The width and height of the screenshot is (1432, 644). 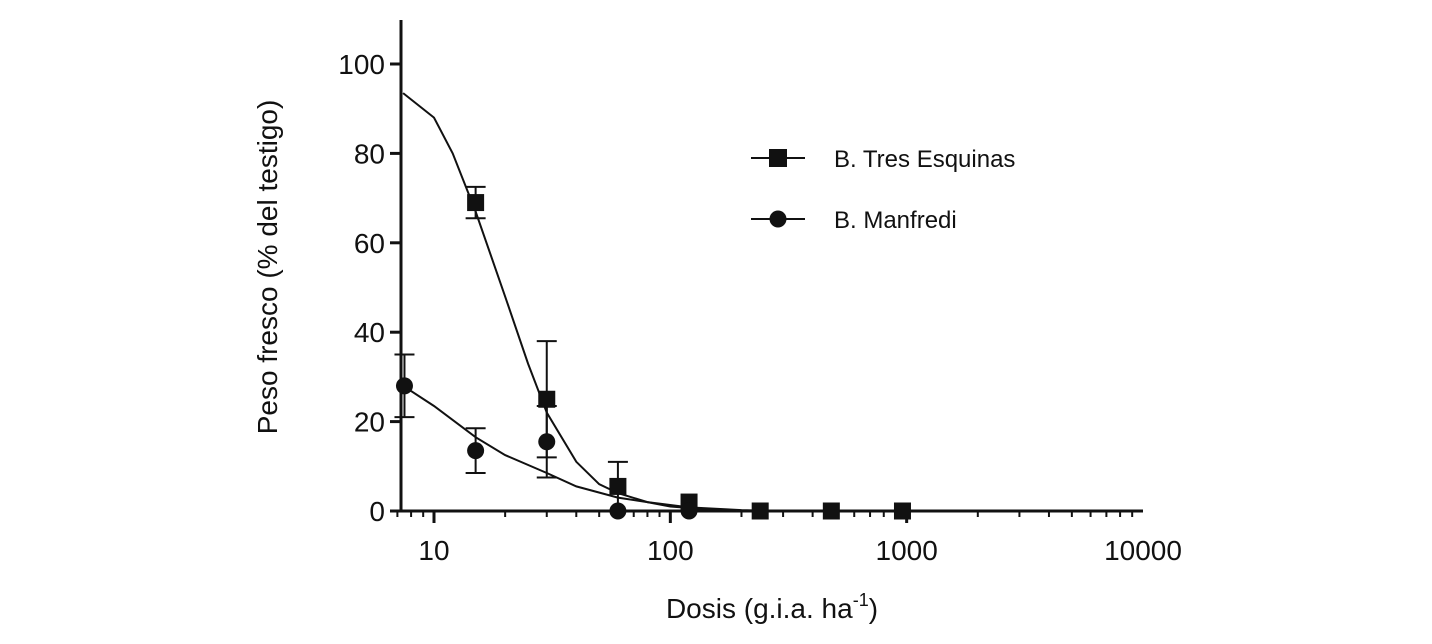 What do you see at coordinates (789, 538) in the screenshot?
I see `x-axis-ticks: 10 100 1000 10000` at bounding box center [789, 538].